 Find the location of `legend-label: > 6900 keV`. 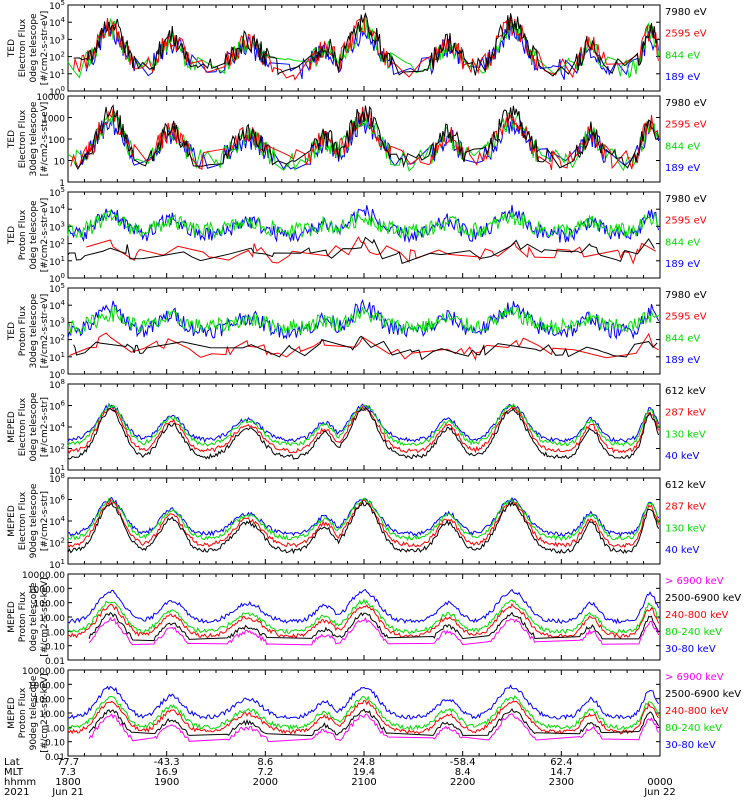

legend-label: > 6900 keV is located at coordinates (694, 677).